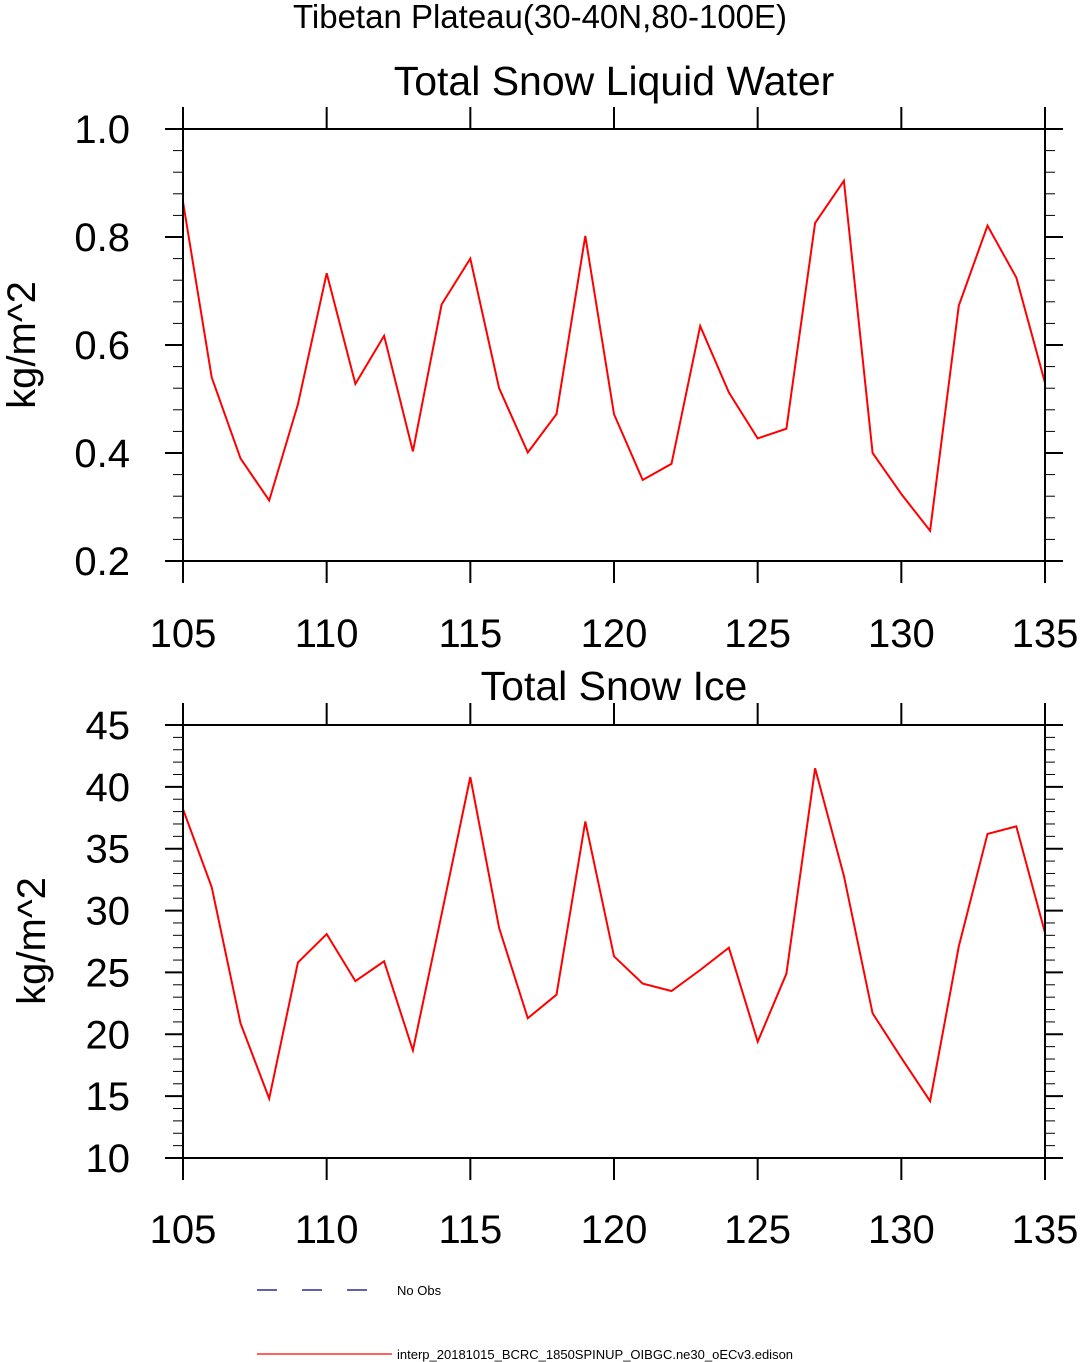  What do you see at coordinates (102, 346) in the screenshot?
I see `y-tick-label: 0.6` at bounding box center [102, 346].